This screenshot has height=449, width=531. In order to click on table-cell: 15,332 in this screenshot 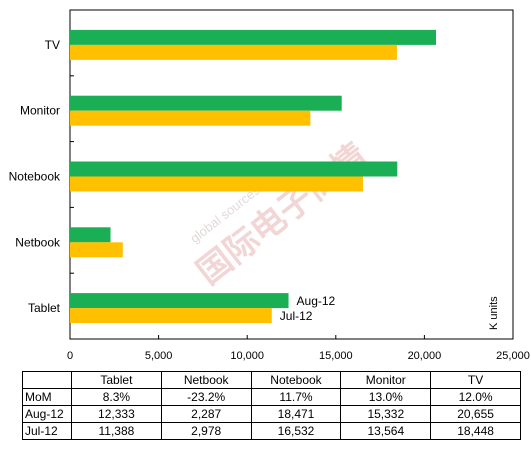, I will do `click(386, 414)`.